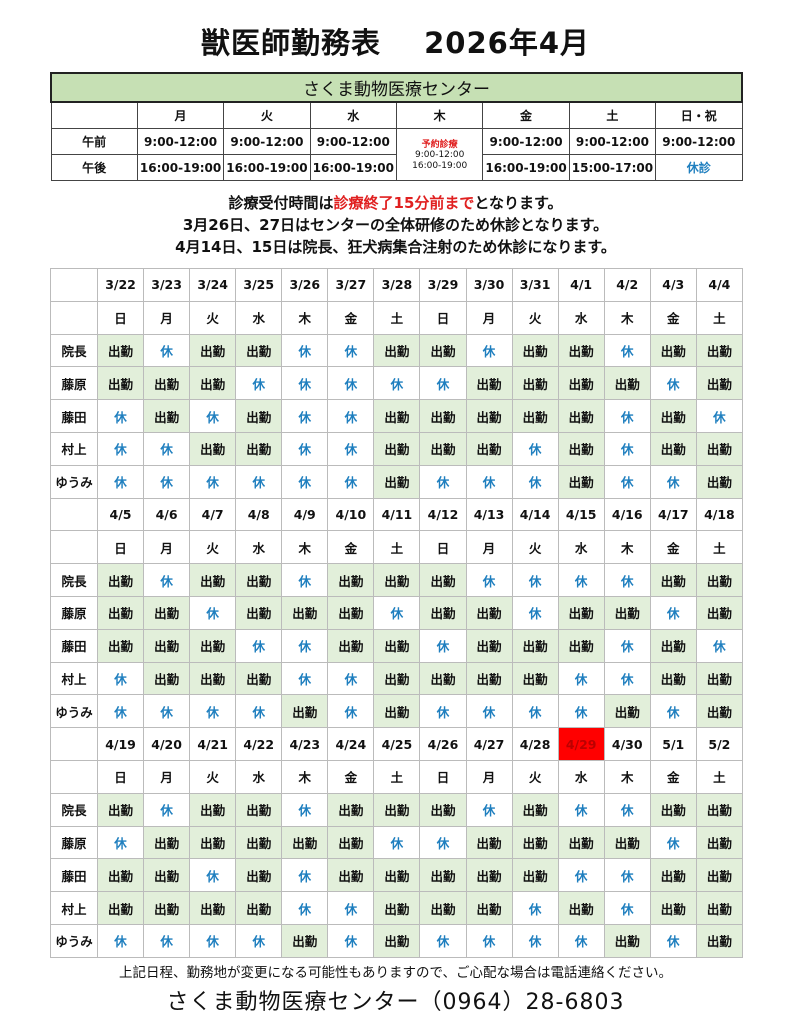  I want to click on staff-name: 藤田, so click(74, 875).